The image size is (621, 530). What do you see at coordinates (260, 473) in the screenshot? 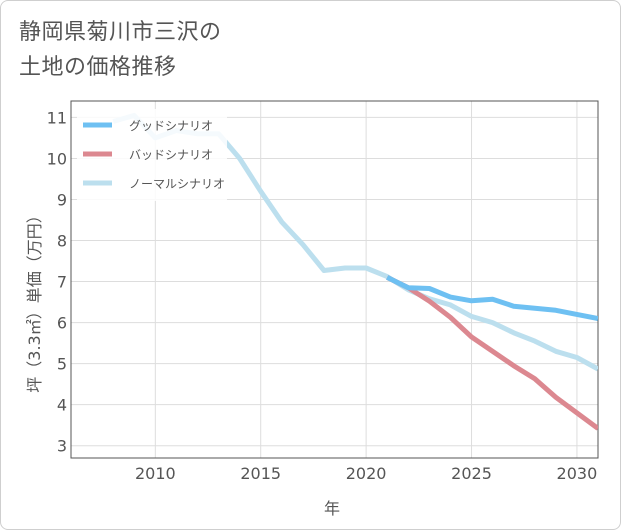
I see `x-tick-label-2015: 2015` at bounding box center [260, 473].